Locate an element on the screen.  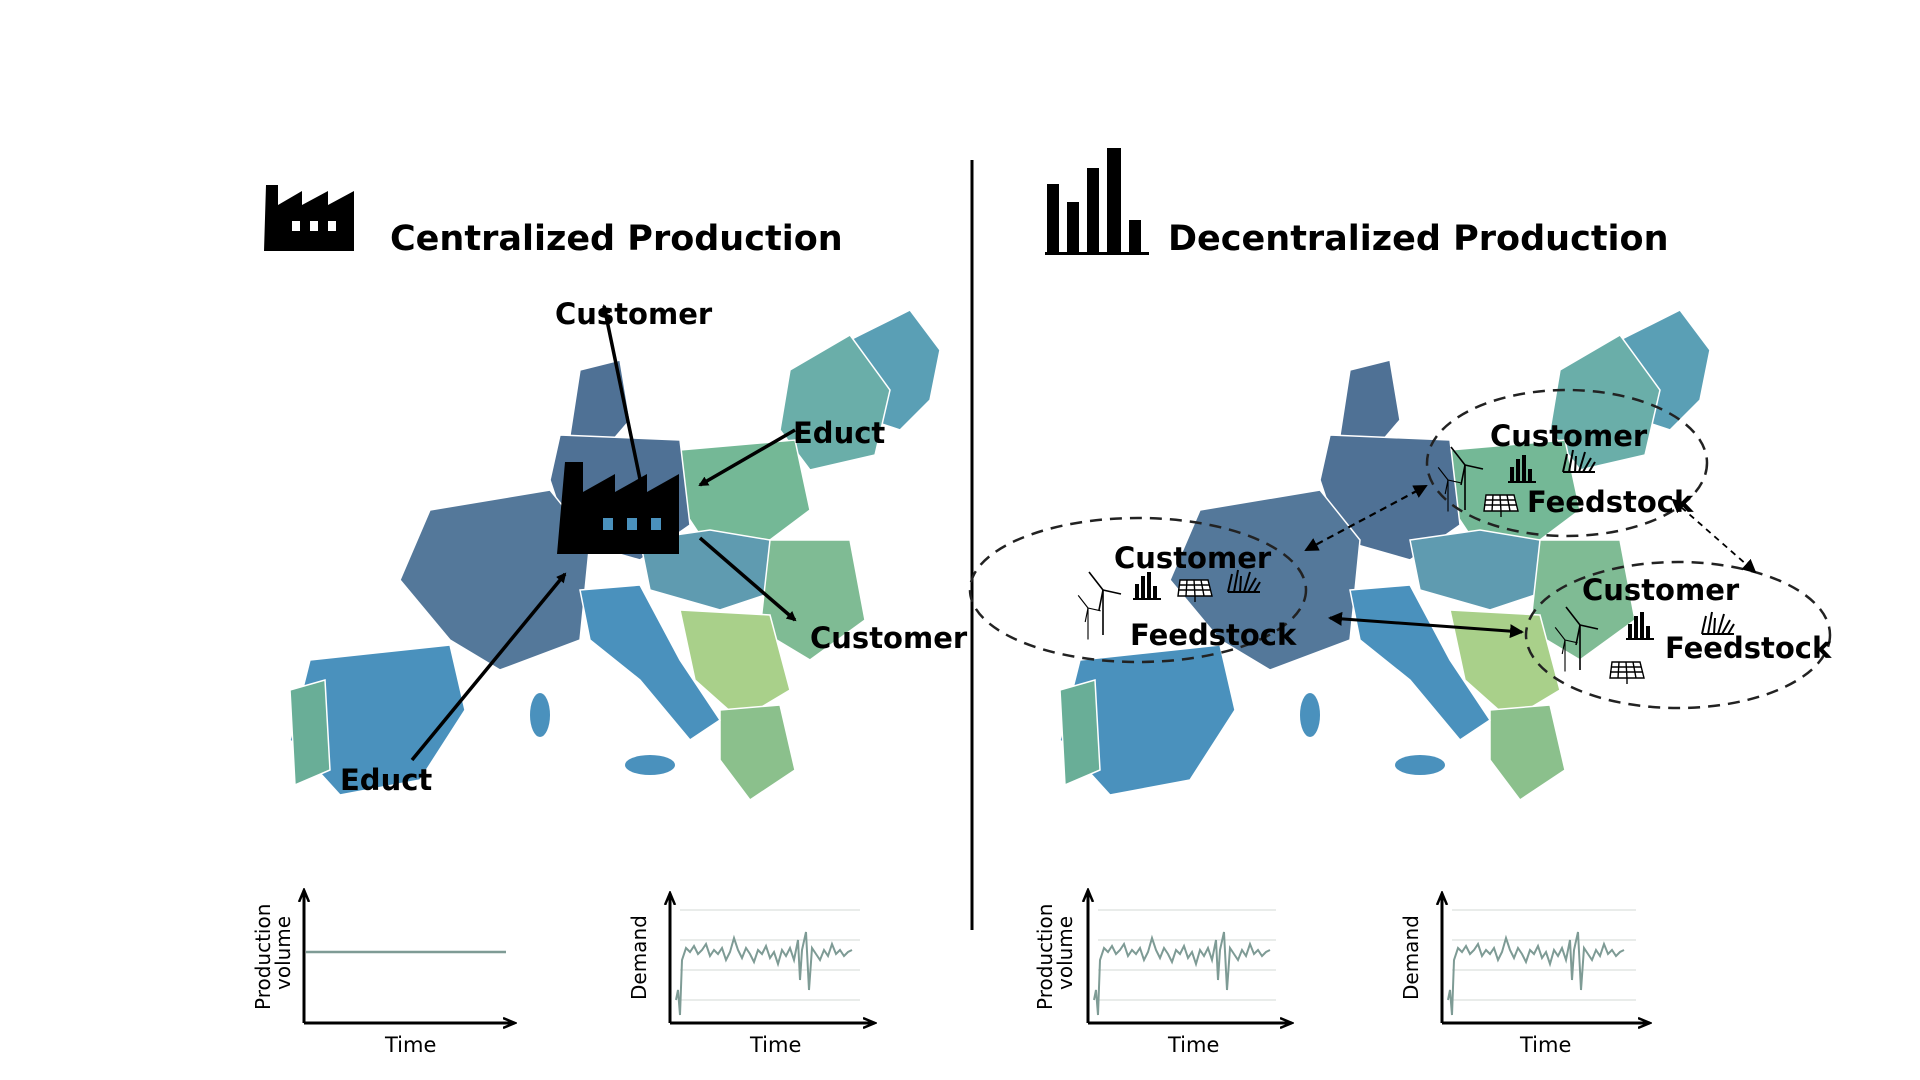
label-customer-top: Customer is located at coordinates (634, 314).